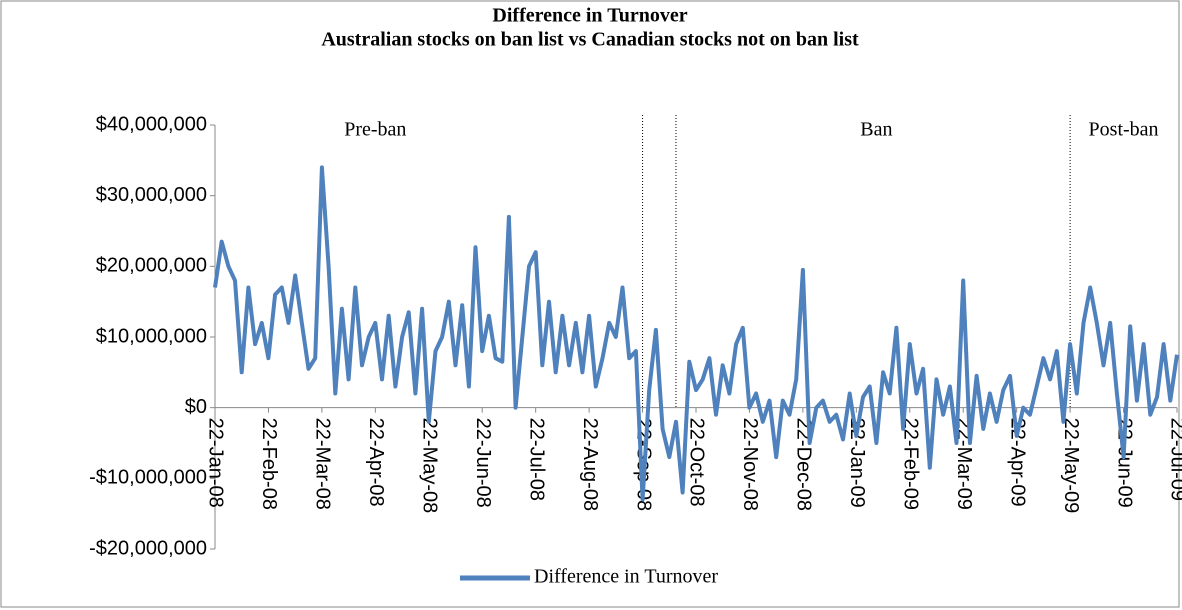  What do you see at coordinates (323, 464) in the screenshot?
I see `x-tick-label: 22-Mar-08` at bounding box center [323, 464].